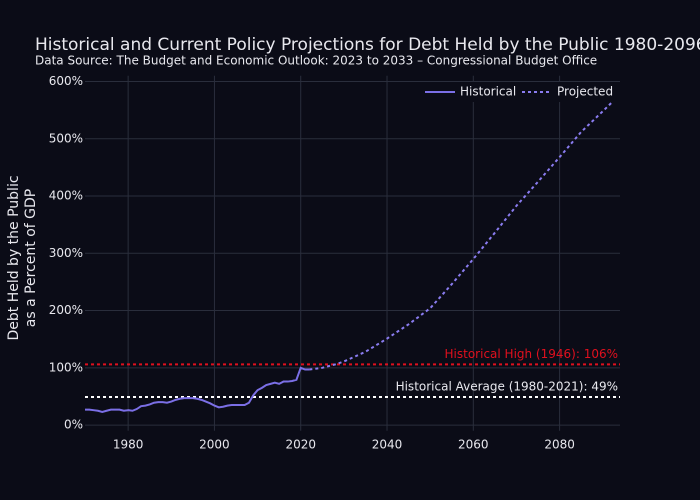  What do you see at coordinates (531, 354) in the screenshot?
I see `reference-label: Historical High (1946): 106%` at bounding box center [531, 354].